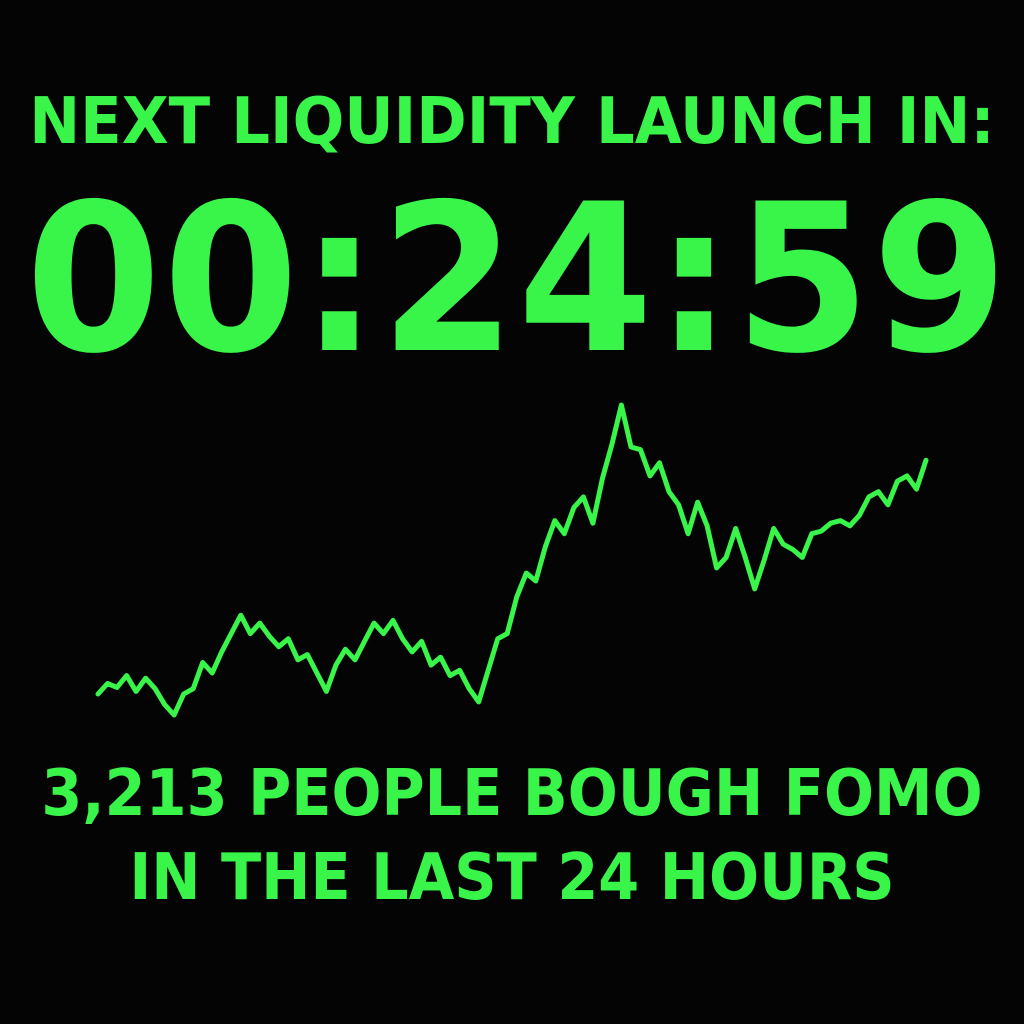 Image resolution: width=1024 pixels, height=1024 pixels. What do you see at coordinates (512, 878) in the screenshot?
I see `social-proof-line-2: IN THE LAST 24 HOURS` at bounding box center [512, 878].